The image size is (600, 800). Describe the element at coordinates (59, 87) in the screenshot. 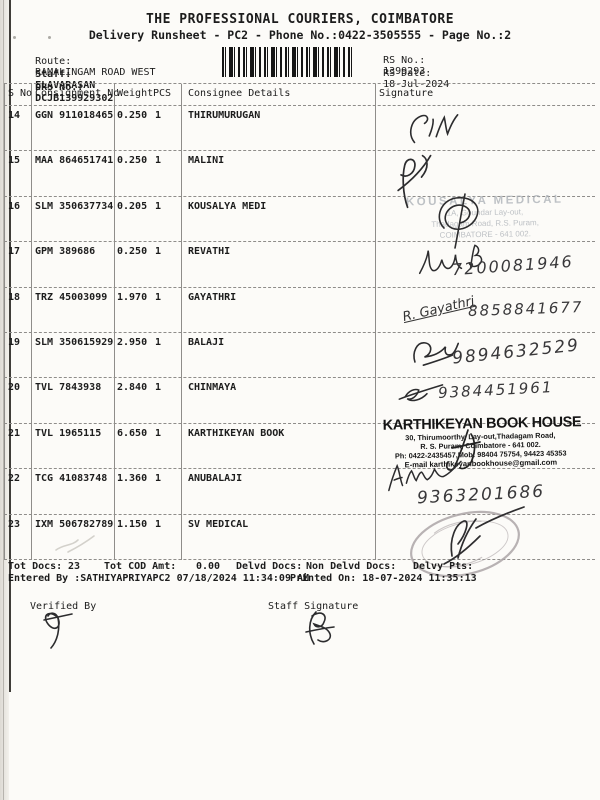

I see `drs-label: DRS No.:` at that location.